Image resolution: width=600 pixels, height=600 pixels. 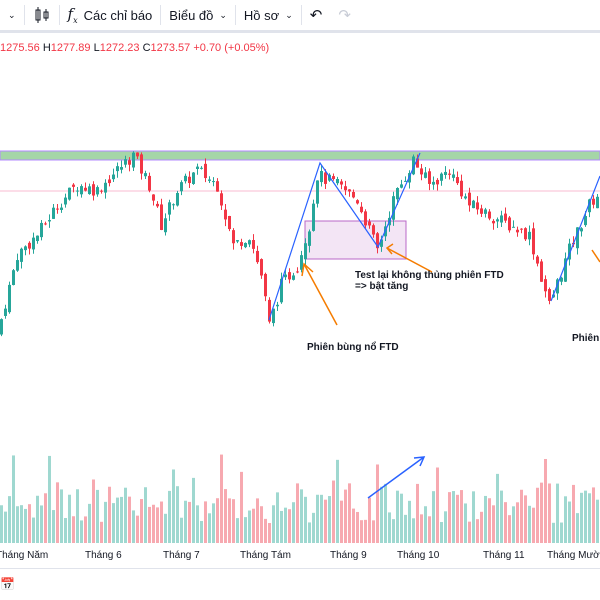 What do you see at coordinates (12, 15) in the screenshot?
I see `interval-dropdown: ⌄` at bounding box center [12, 15].